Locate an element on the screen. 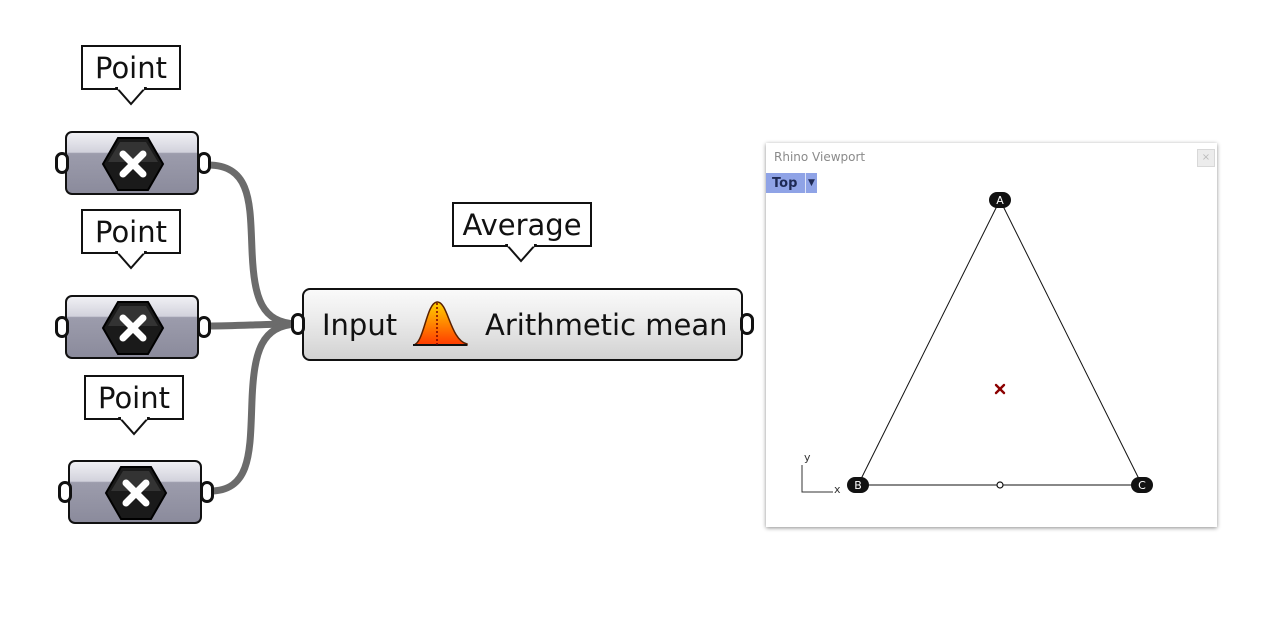 The height and width of the screenshot is (635, 1271). output-parameter-label: Arithmetic mean is located at coordinates (606, 325).